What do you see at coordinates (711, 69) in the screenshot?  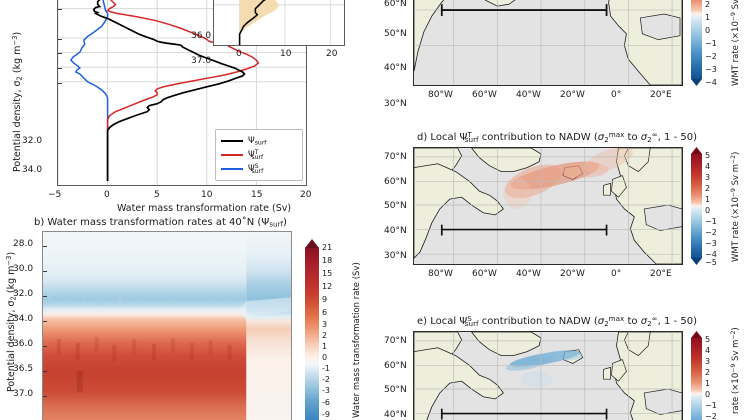 I see `panel-c-cb-tick: −3` at bounding box center [711, 69].